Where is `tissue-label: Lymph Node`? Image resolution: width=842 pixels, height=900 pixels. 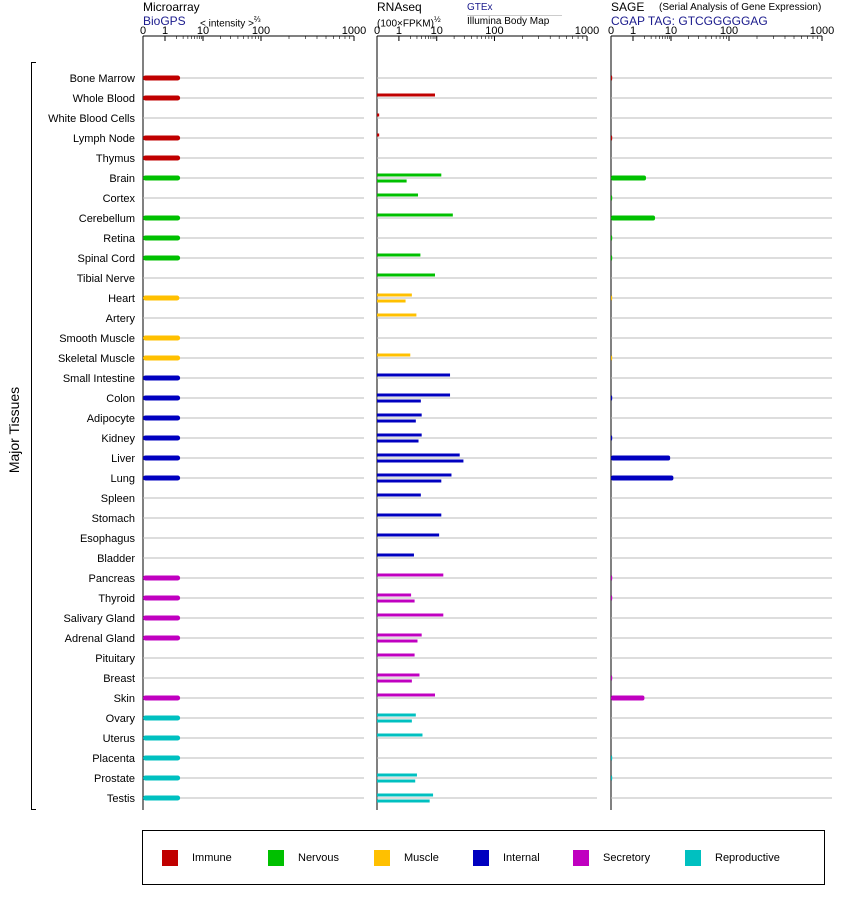
tissue-label: Lymph Node is located at coordinates (104, 139).